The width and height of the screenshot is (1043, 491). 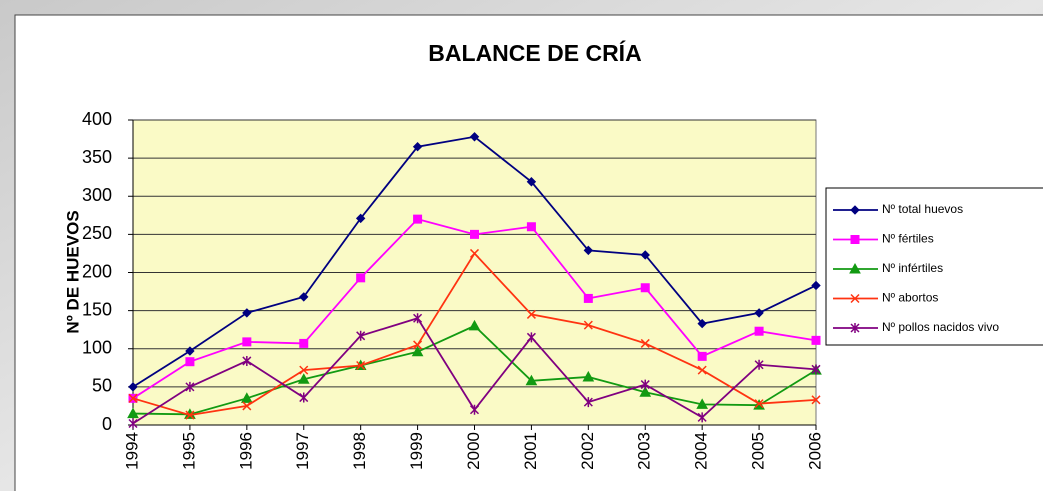 What do you see at coordinates (644, 451) in the screenshot?
I see `x-tick-label: 2003` at bounding box center [644, 451].